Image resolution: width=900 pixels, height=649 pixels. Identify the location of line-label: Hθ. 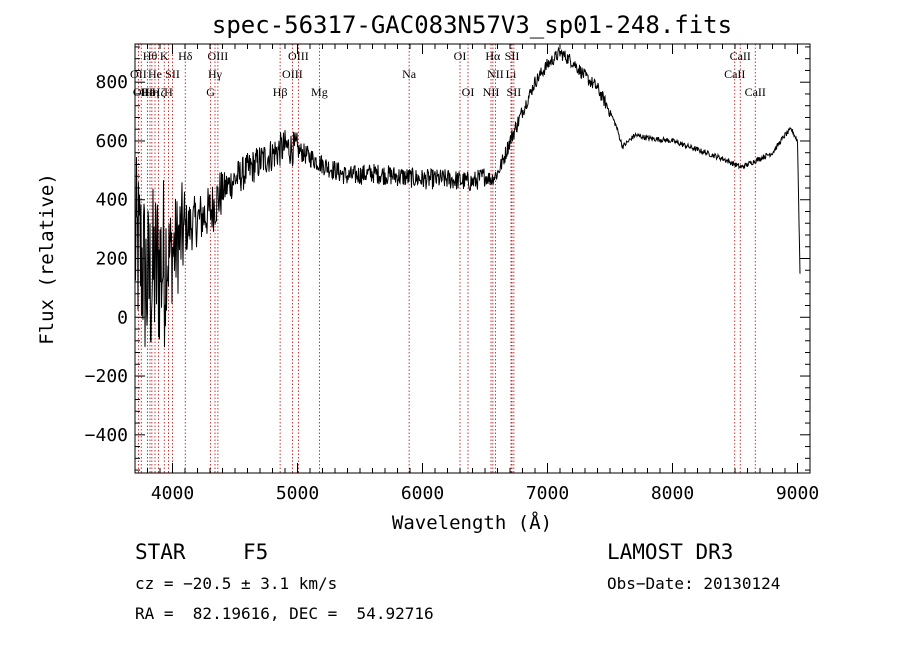
(150, 56).